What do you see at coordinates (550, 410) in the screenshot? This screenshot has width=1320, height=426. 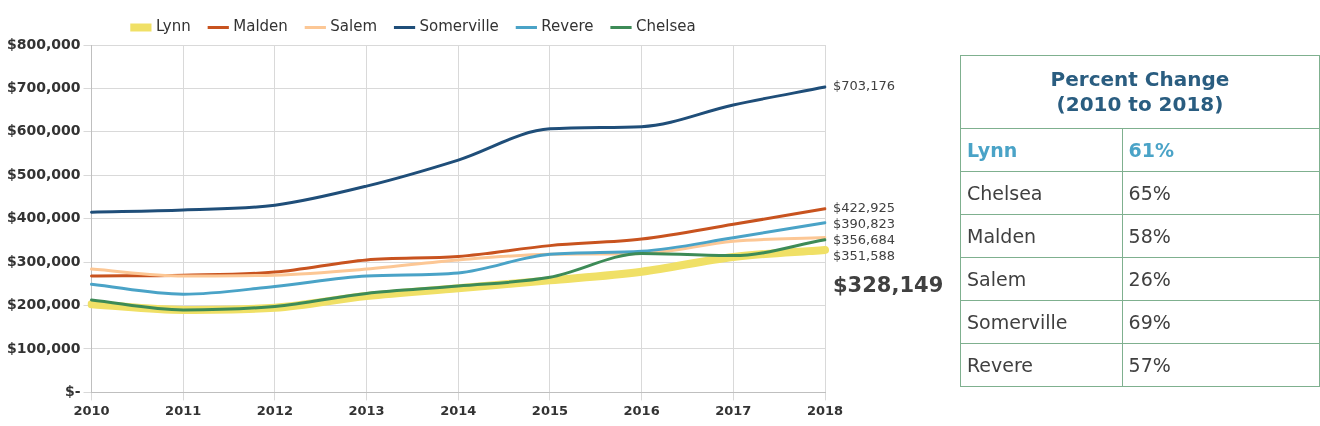 I see `x-tick-label: 2015` at bounding box center [550, 410].